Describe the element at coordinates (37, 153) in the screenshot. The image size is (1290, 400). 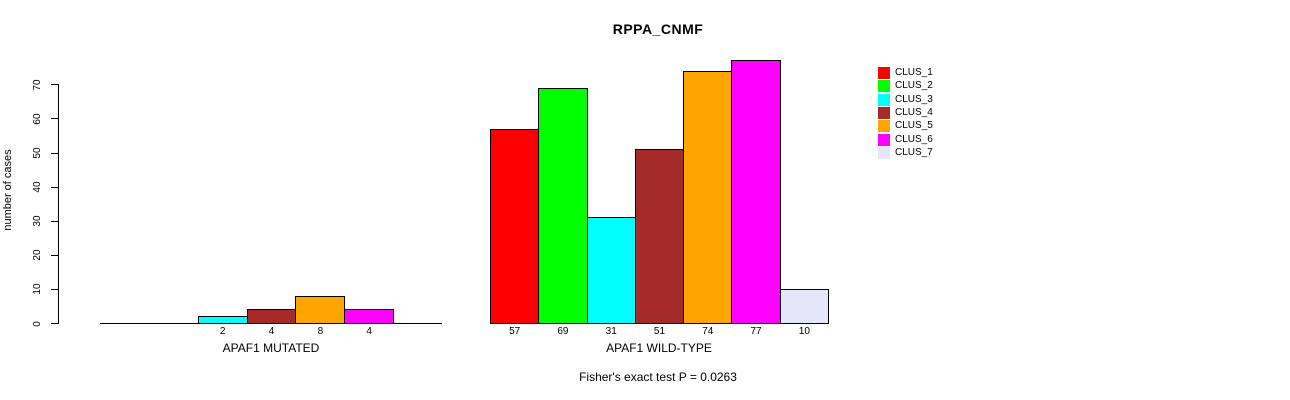
I see `y-axis-tick-label: 50` at that location.